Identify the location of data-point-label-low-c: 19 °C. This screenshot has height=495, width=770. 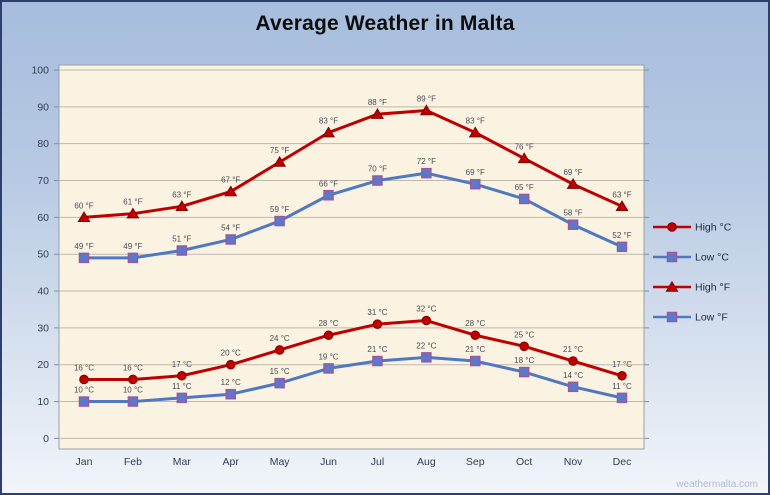
(328, 356).